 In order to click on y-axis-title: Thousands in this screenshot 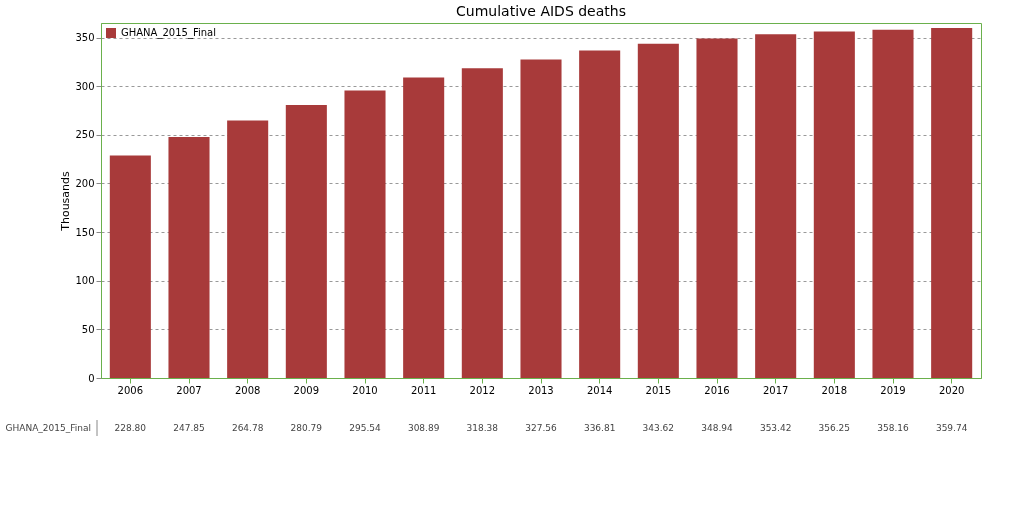, I will do `click(66, 201)`.